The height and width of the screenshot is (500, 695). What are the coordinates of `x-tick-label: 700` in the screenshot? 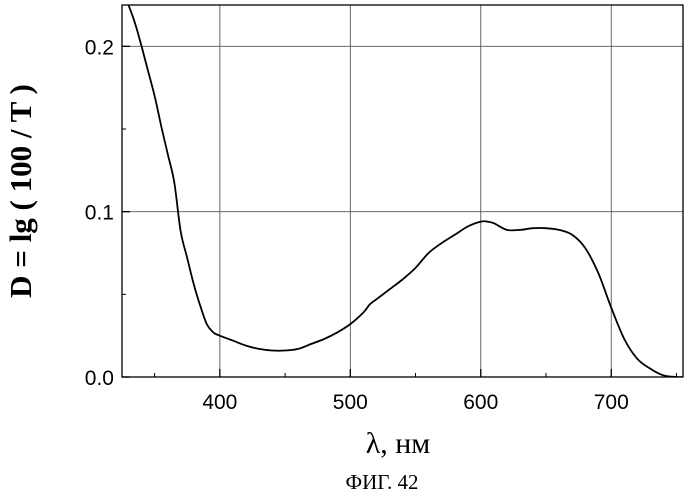 It's located at (611, 402).